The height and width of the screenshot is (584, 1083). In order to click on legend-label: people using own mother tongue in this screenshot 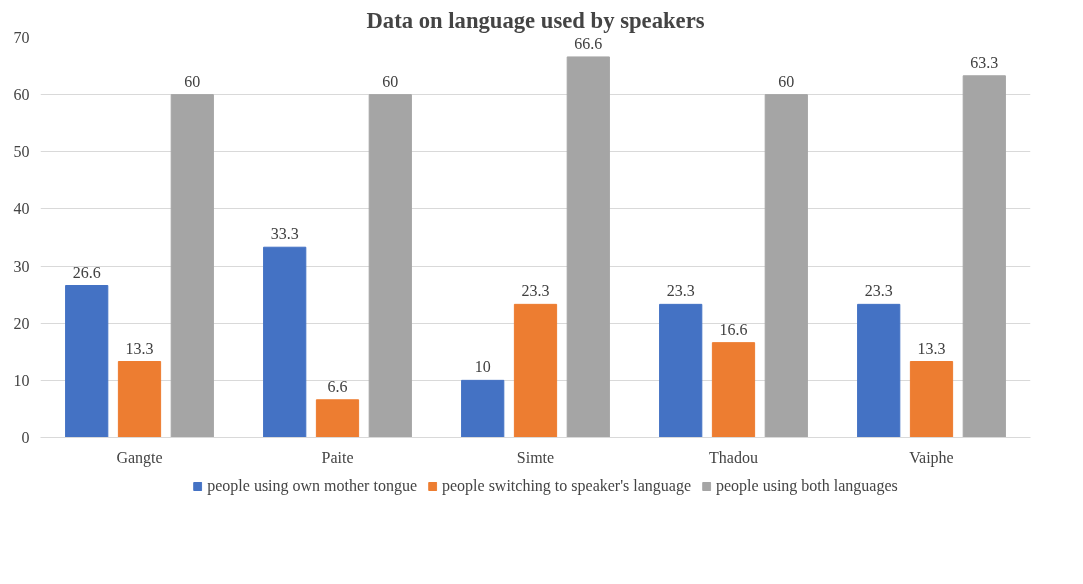, I will do `click(312, 486)`.